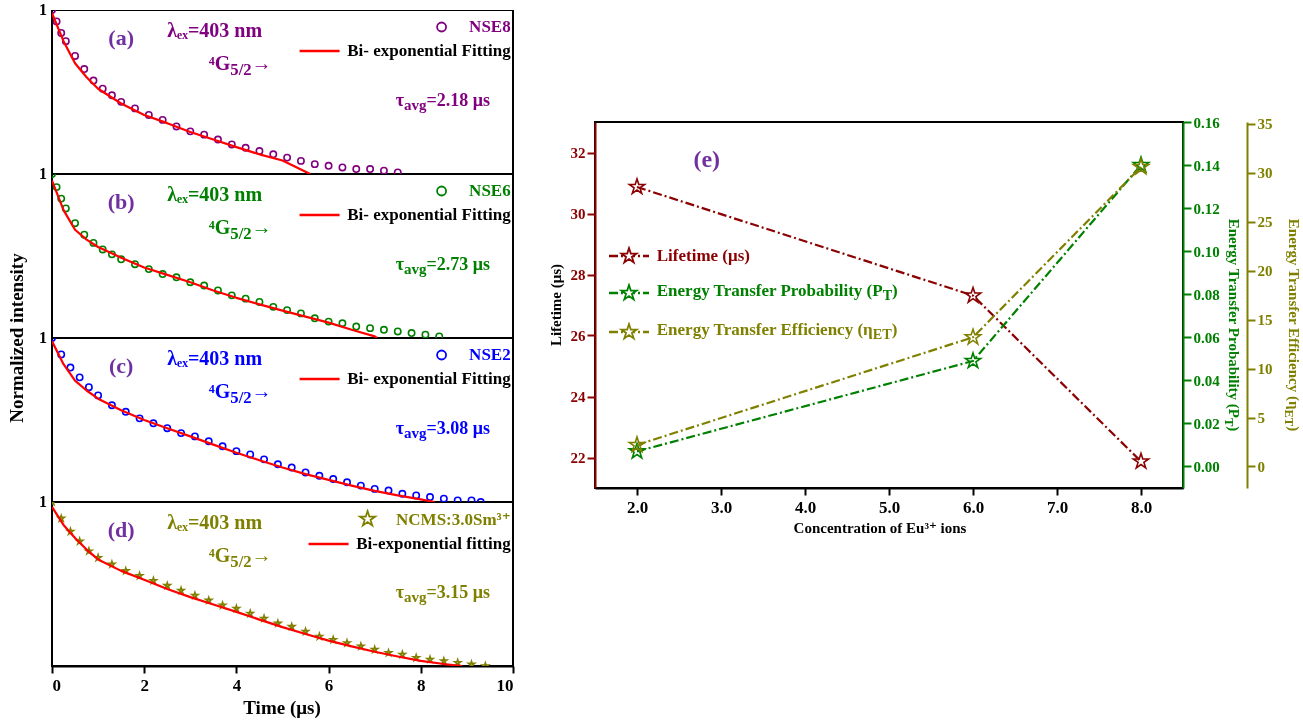 This screenshot has width=1303, height=722. Describe the element at coordinates (421, 685) in the screenshot. I see `x-tick-label: 8` at that location.